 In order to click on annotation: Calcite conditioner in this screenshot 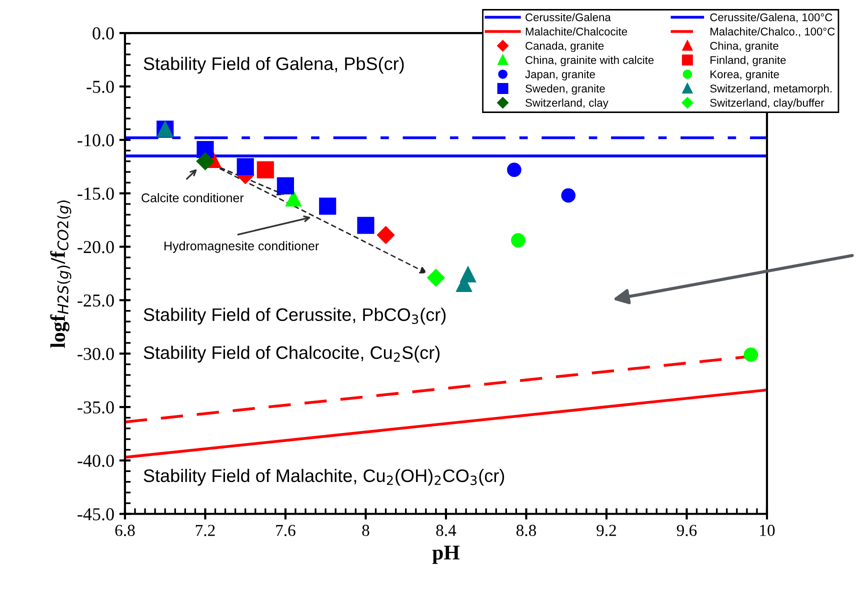, I will do `click(193, 197)`.